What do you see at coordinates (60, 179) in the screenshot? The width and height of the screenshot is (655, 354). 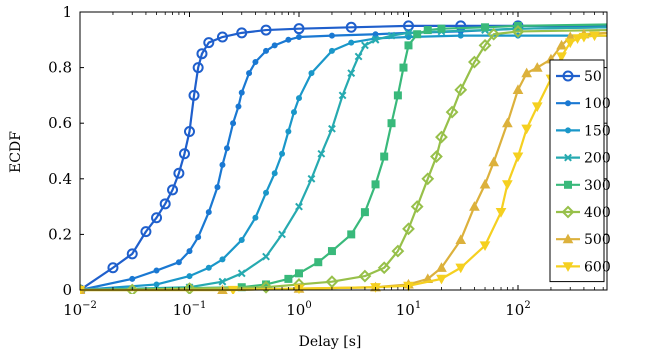 I see `y-tick-label: 0.4` at bounding box center [60, 179].